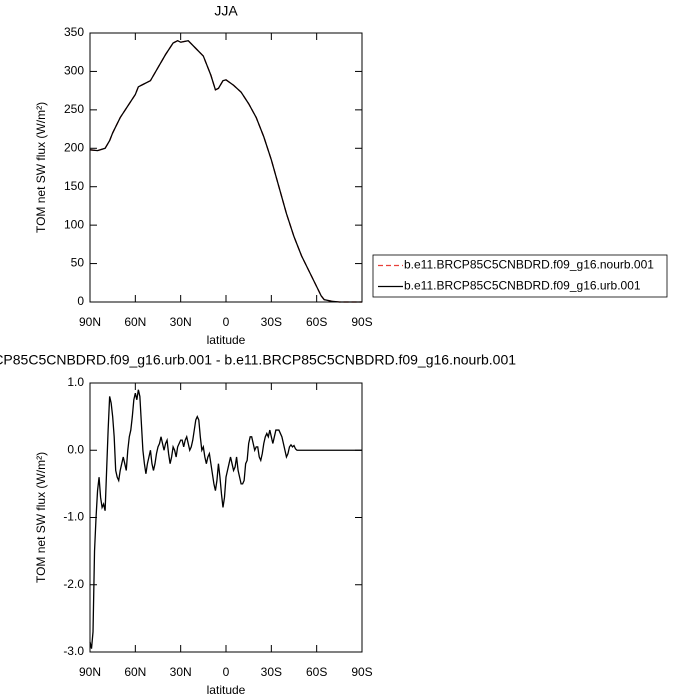 Image resolution: width=700 pixels, height=700 pixels. Describe the element at coordinates (73, 584) in the screenshot. I see `y-tick-label: -2.0` at that location.